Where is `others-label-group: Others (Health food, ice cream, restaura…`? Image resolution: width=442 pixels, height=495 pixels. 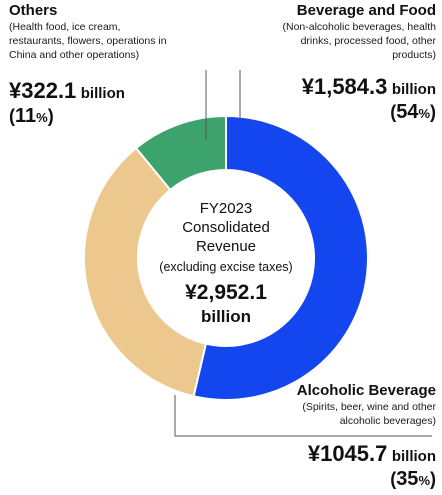 others-label-group: Others (Health food, ice cream, restaura… is located at coordinates (124, 32).